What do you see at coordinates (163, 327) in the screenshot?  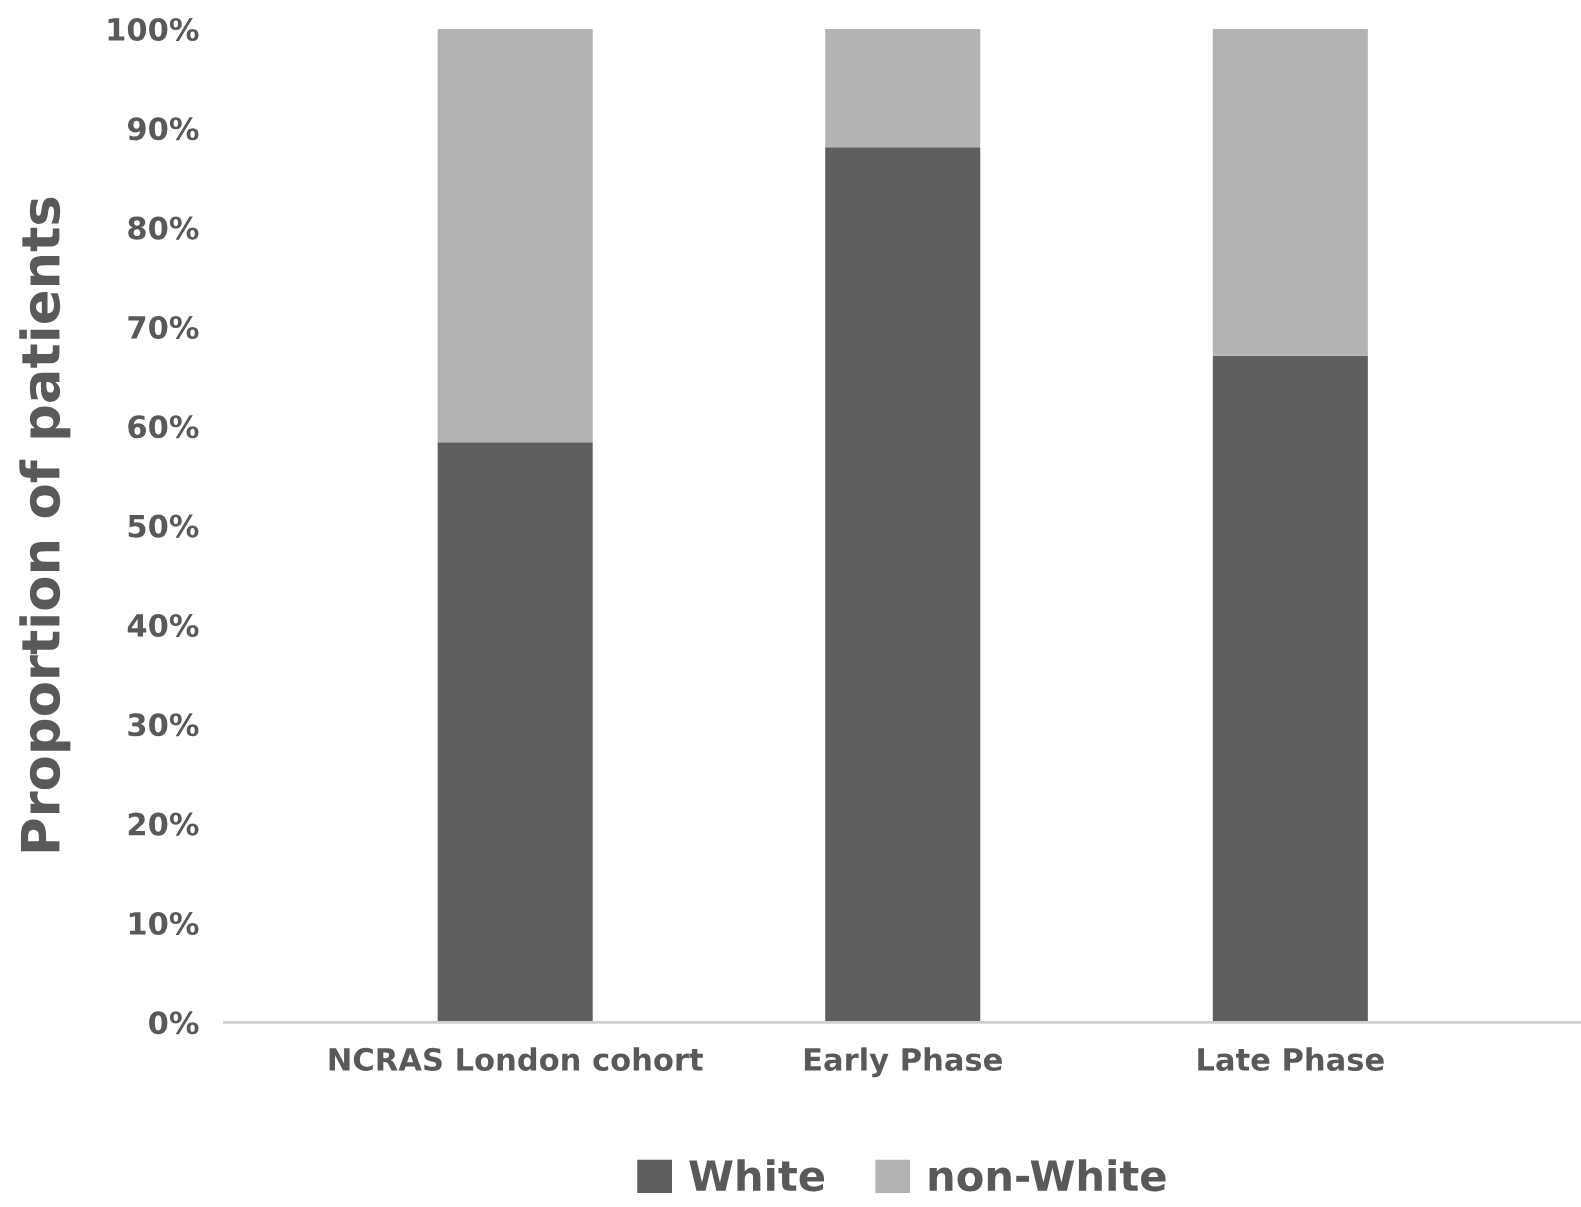 I see `y-tick-label: 70%` at bounding box center [163, 327].